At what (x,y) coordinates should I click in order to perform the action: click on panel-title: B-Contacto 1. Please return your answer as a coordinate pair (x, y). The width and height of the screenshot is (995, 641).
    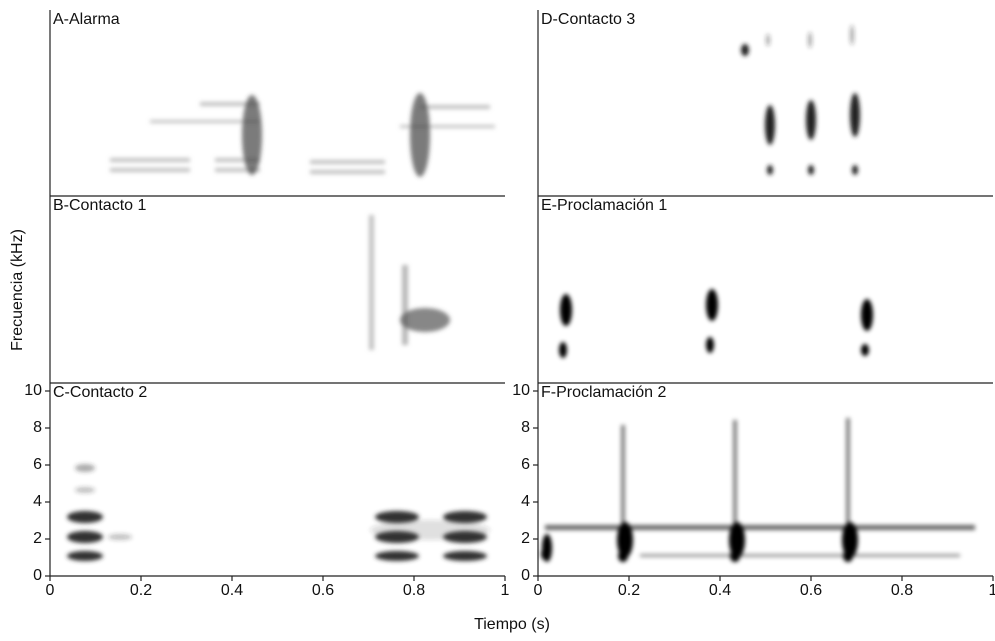
    Looking at the image, I should click on (99, 205).